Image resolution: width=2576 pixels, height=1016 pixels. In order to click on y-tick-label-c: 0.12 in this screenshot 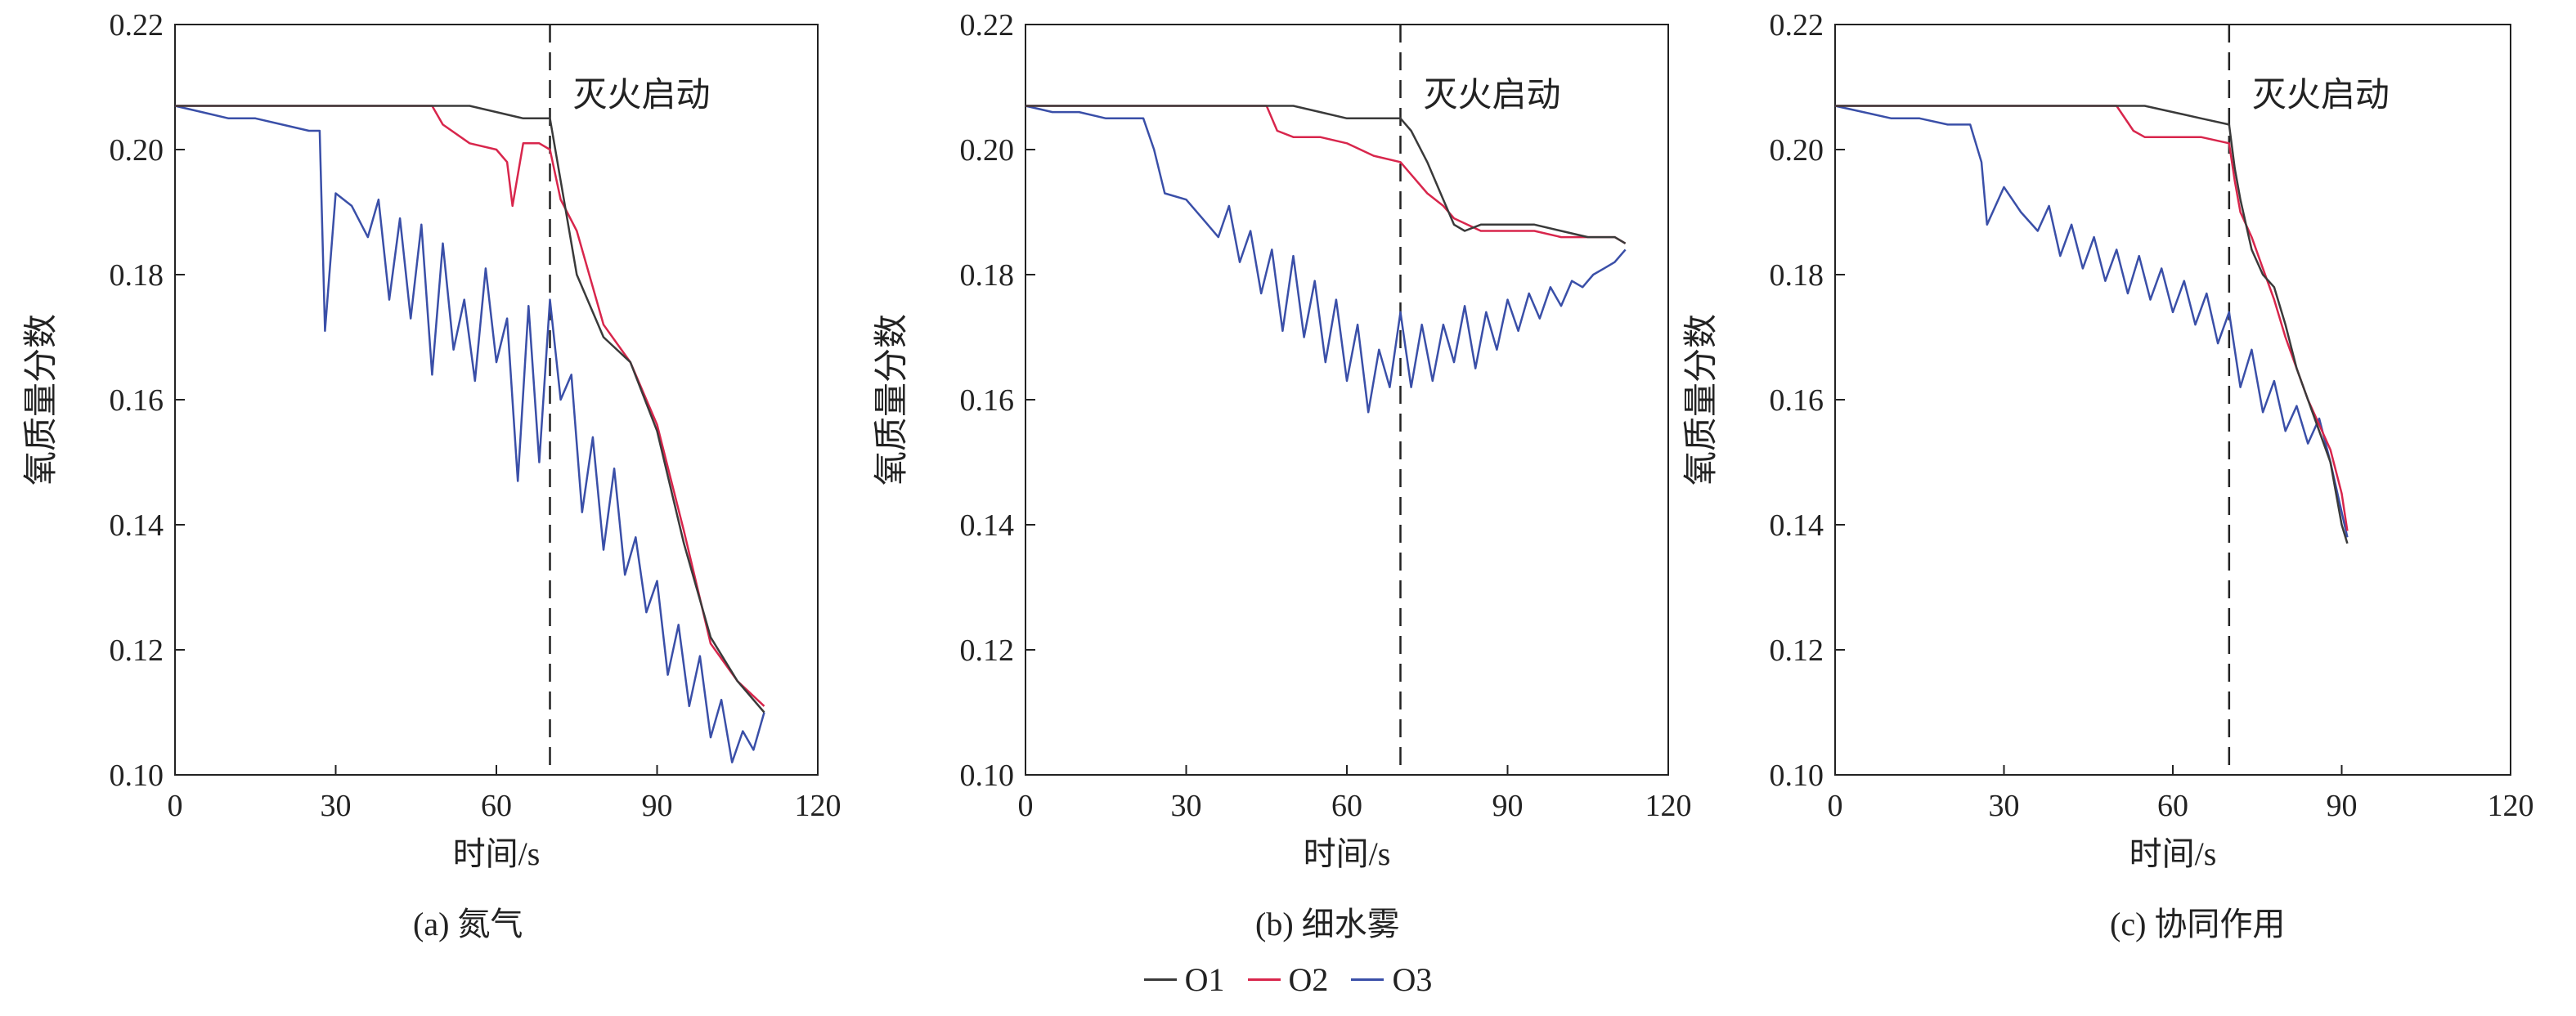, I will do `click(1797, 651)`.